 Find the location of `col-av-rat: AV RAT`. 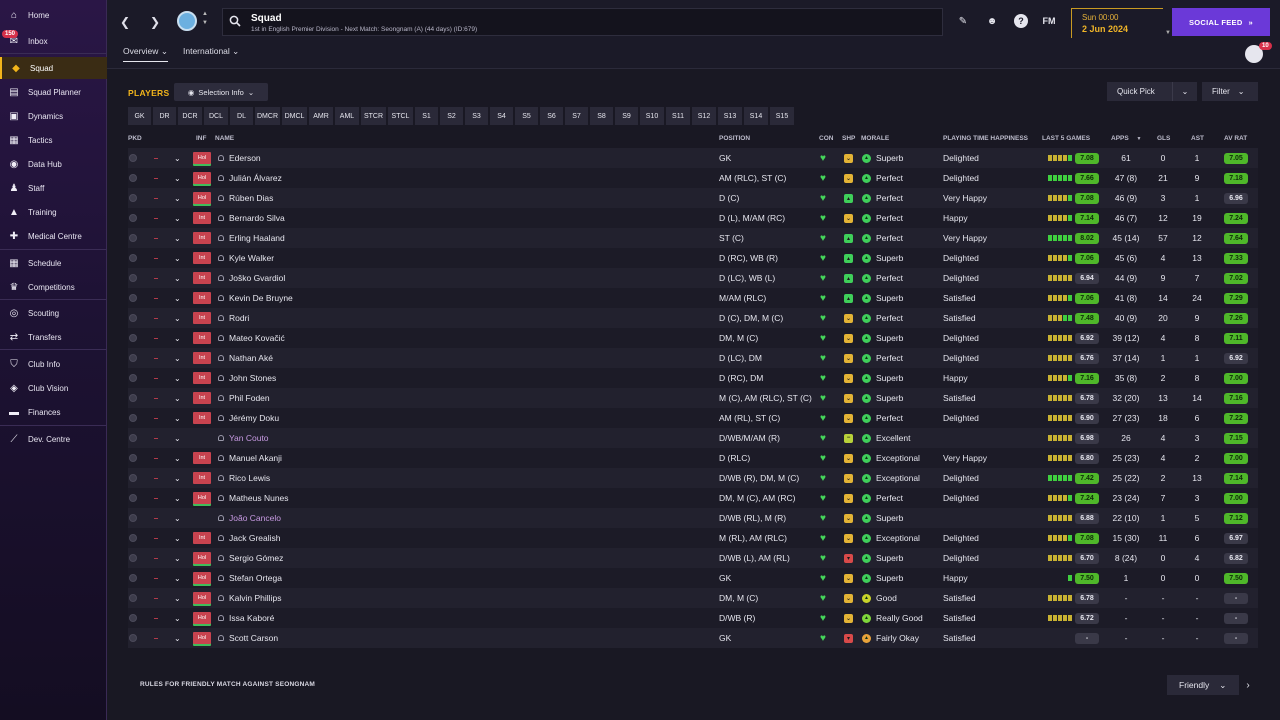

col-av-rat: AV RAT is located at coordinates (1236, 138).